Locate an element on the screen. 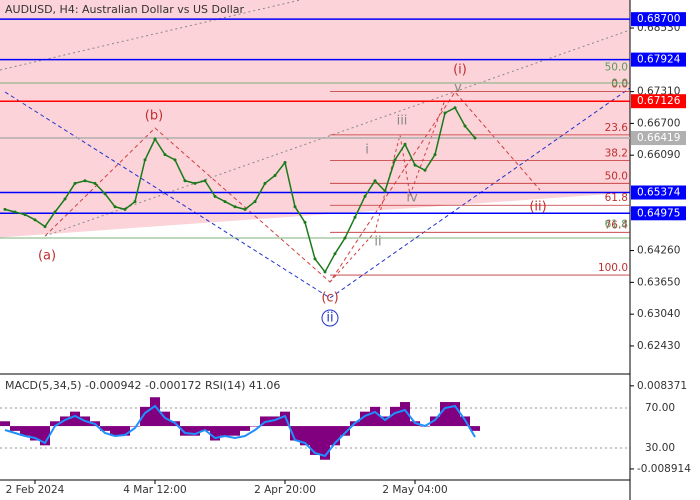  channel-line is located at coordinates (150, 35).